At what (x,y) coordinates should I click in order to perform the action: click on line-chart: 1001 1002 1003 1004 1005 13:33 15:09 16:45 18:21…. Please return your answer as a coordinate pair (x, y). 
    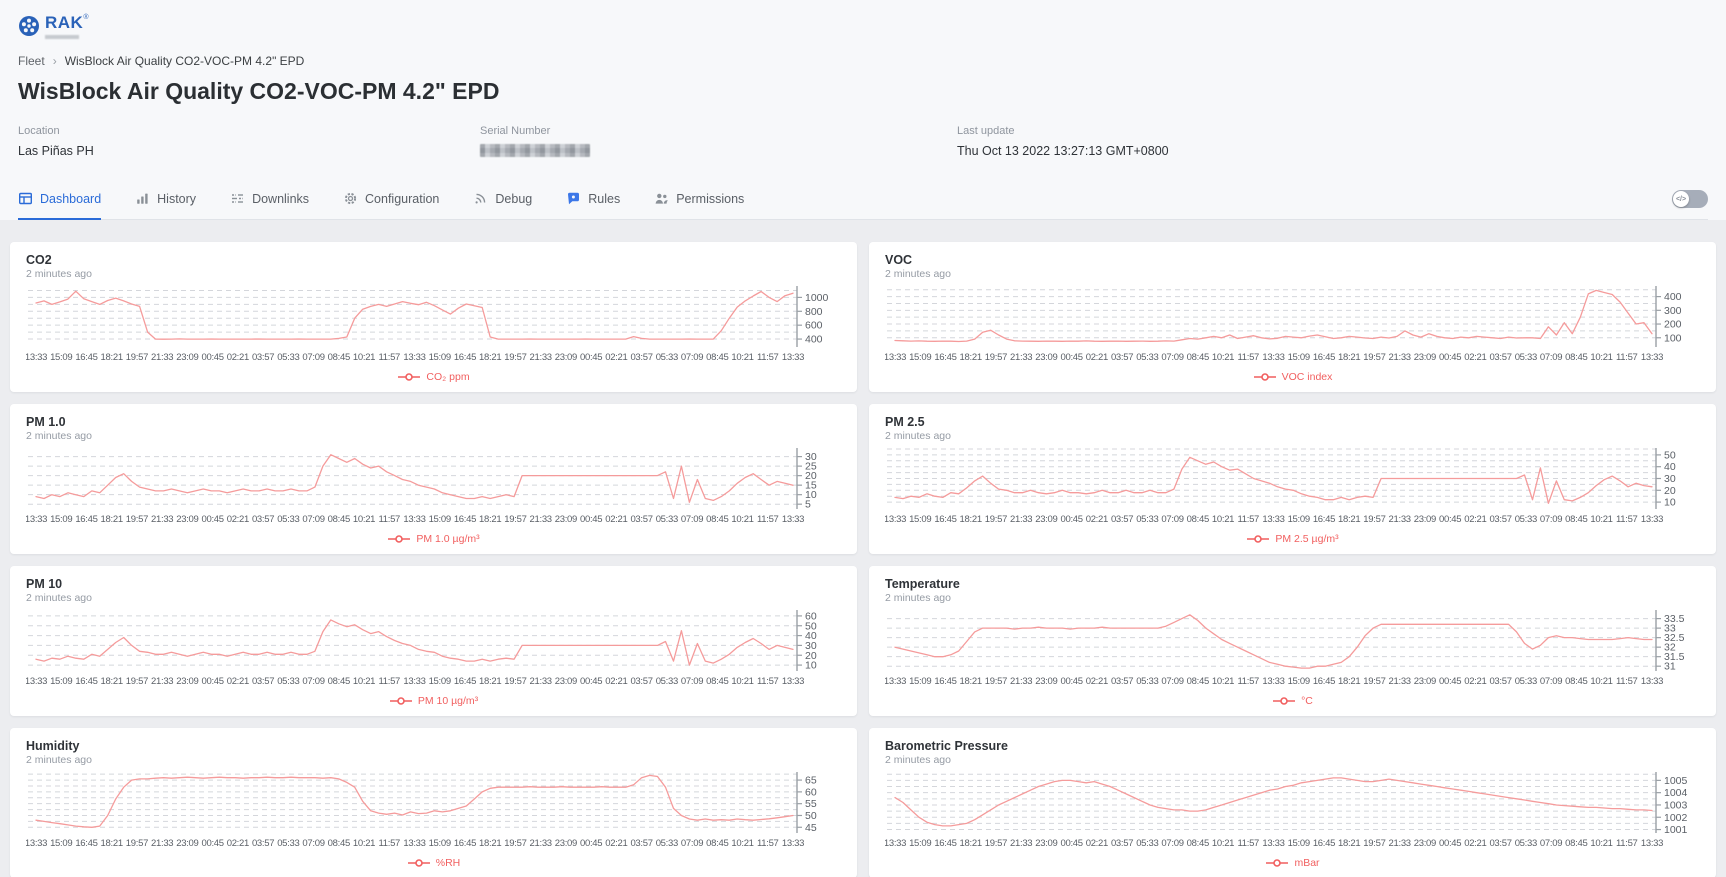
    Looking at the image, I should click on (1292, 812).